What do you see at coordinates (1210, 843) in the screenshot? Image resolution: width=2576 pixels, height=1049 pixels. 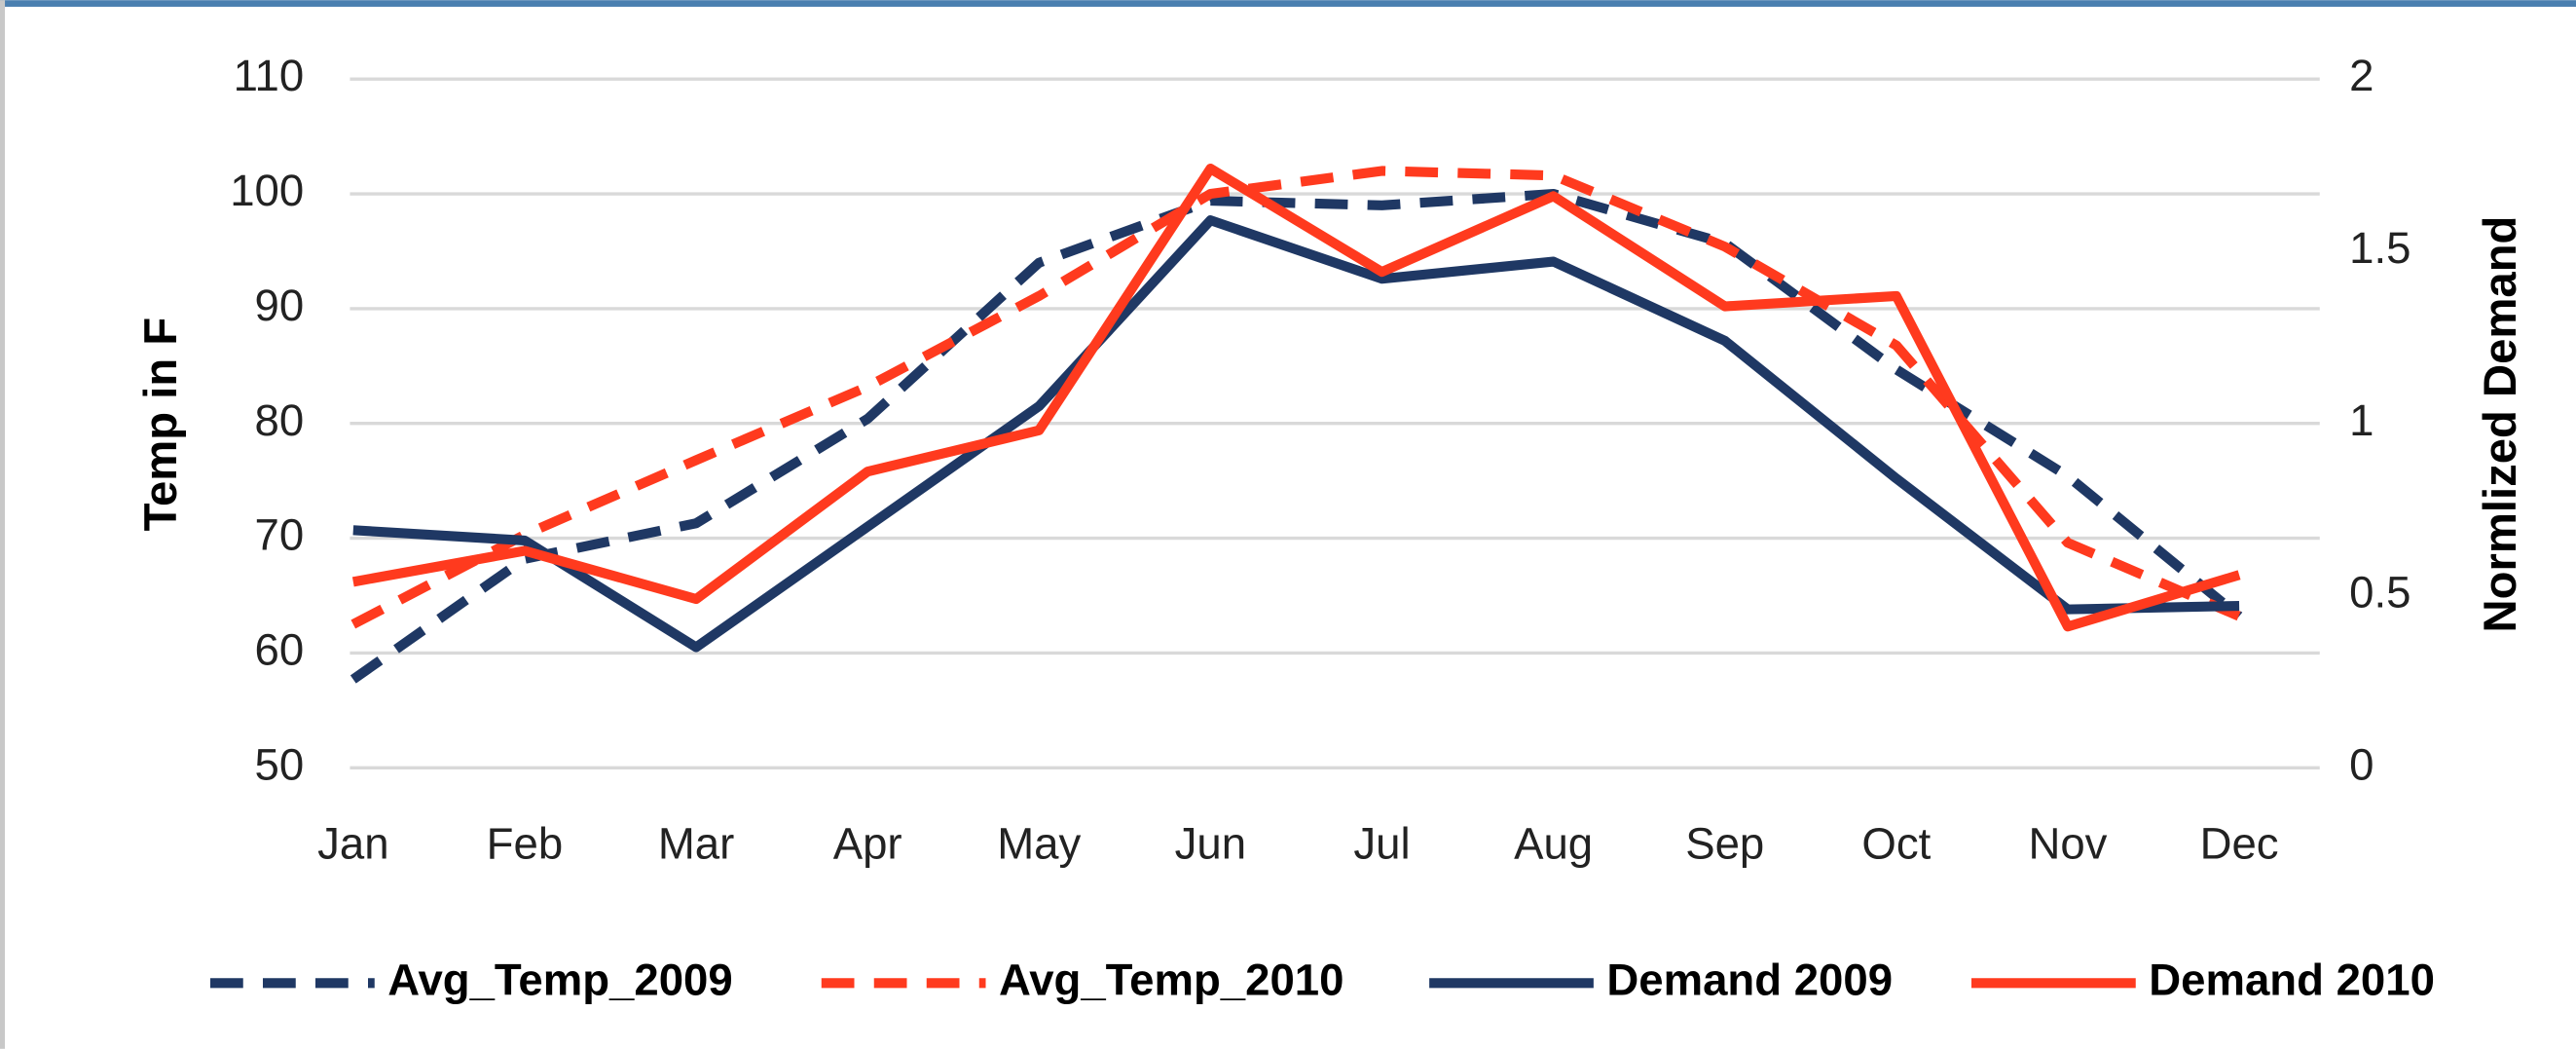 I see `x-tick-label: Jun` at bounding box center [1210, 843].